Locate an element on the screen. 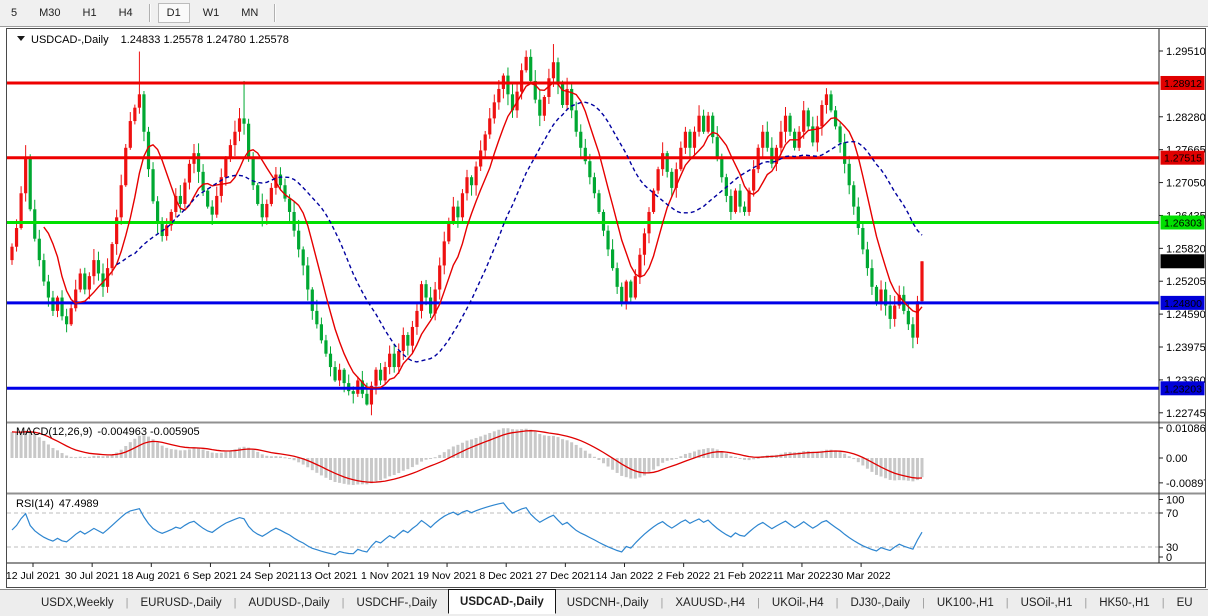 This screenshot has width=1208, height=616. tab-scroll-left-button: ◄ is located at coordinates (1206, 603).